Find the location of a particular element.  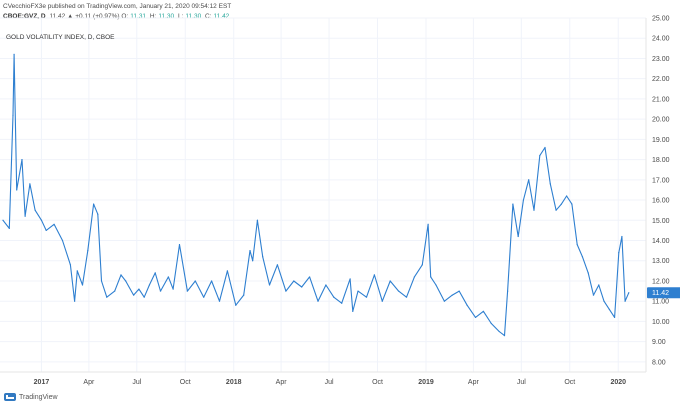

y-tick-label: 9.00 is located at coordinates (659, 342).